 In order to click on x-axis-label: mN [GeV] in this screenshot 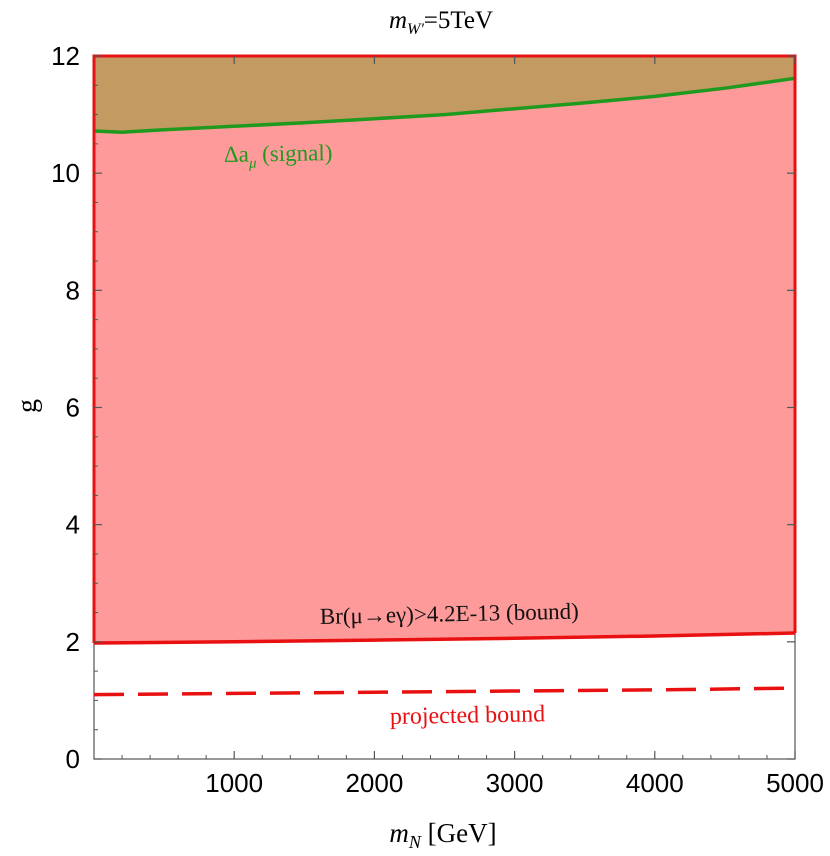, I will do `click(442, 835)`.